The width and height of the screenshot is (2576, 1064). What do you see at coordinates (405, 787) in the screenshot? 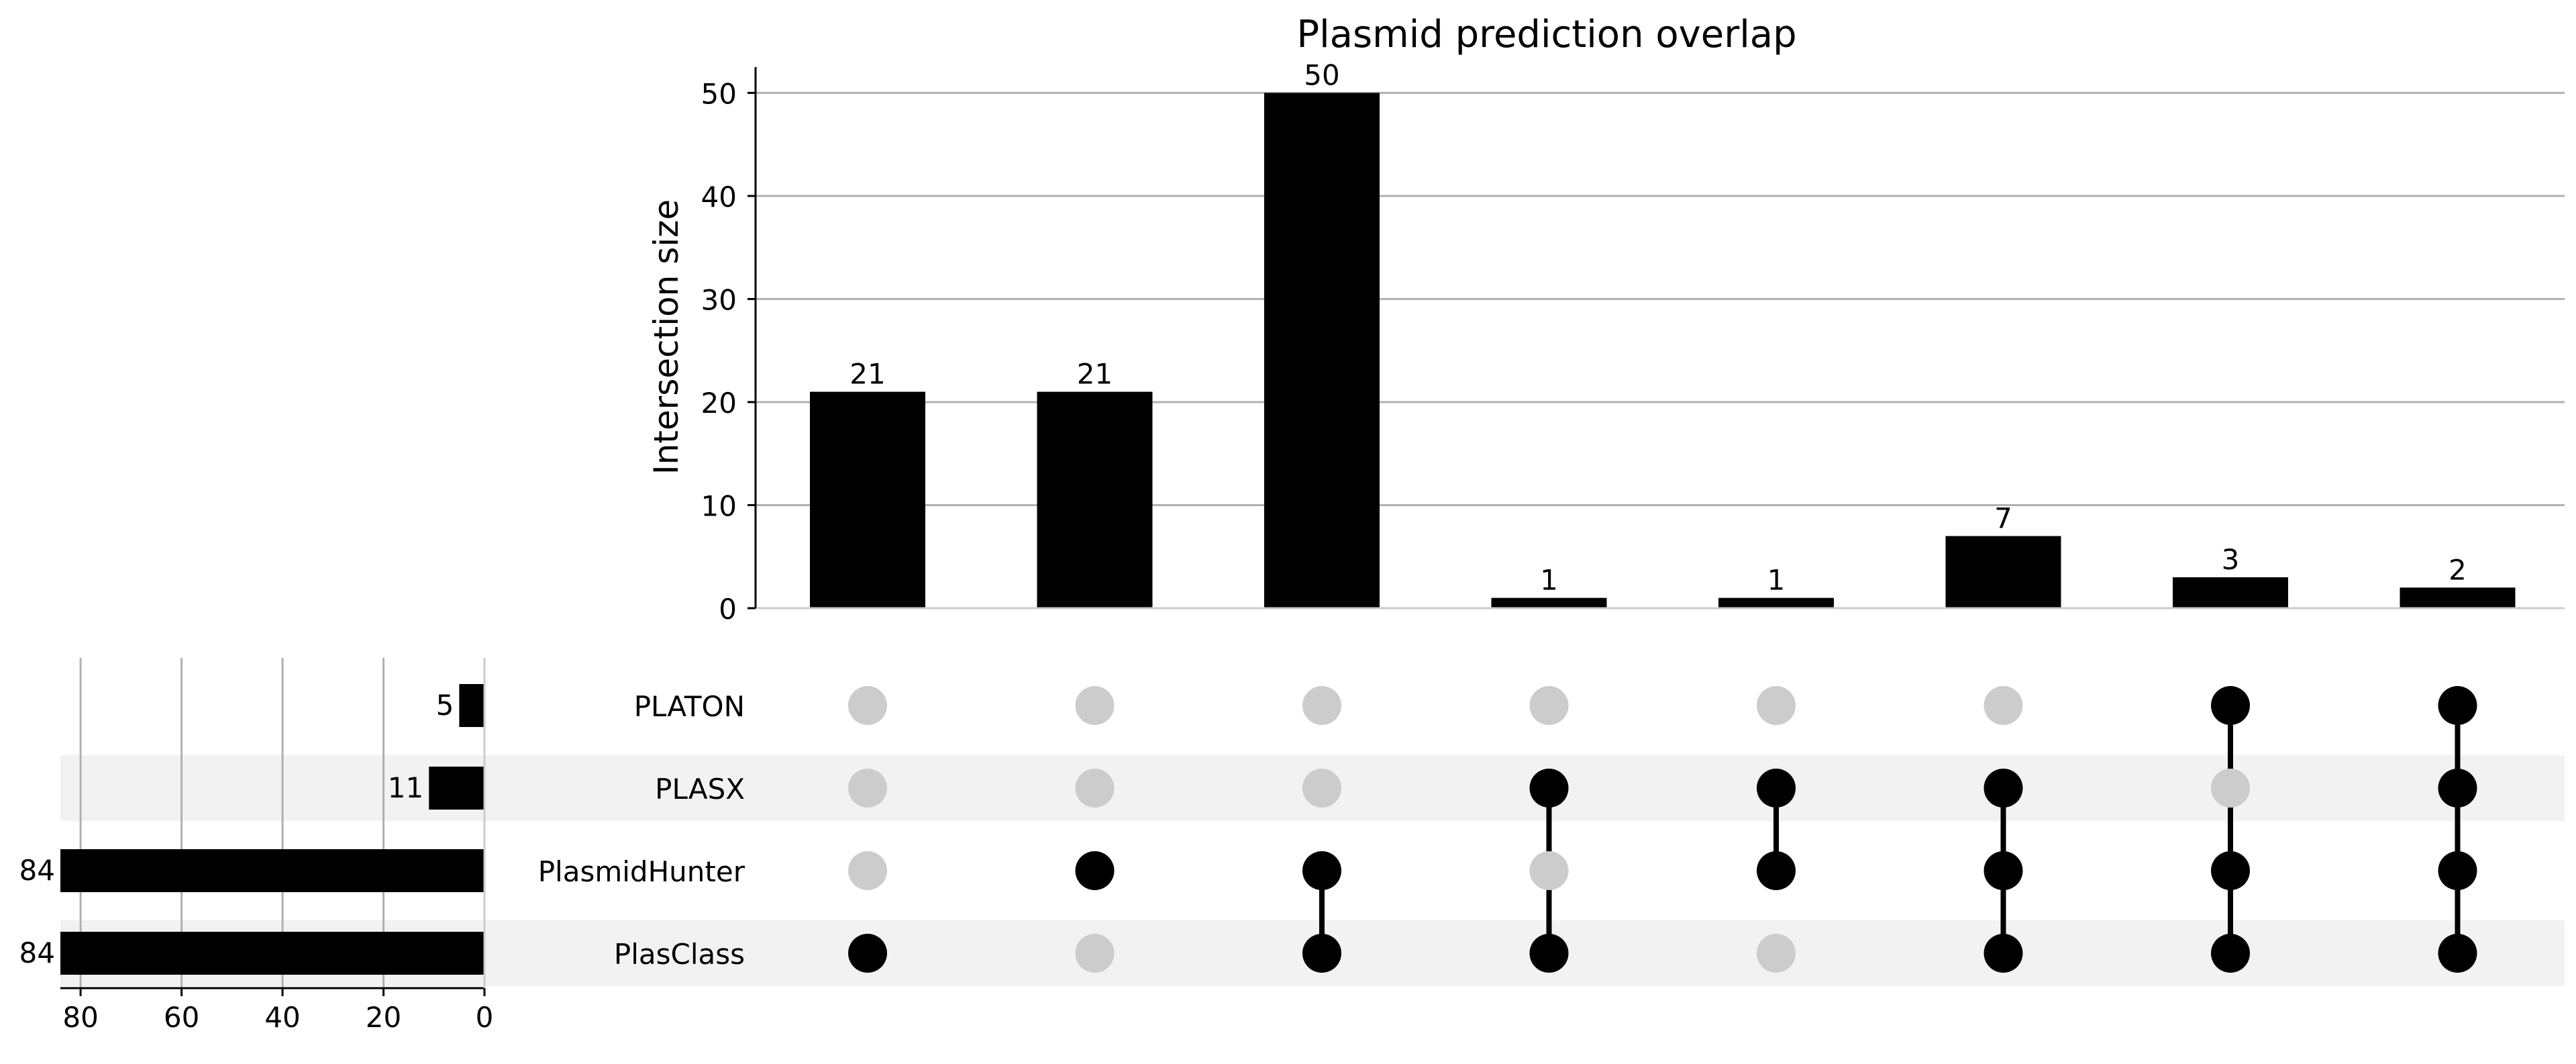
I see `set-size-label: 11` at bounding box center [405, 787].